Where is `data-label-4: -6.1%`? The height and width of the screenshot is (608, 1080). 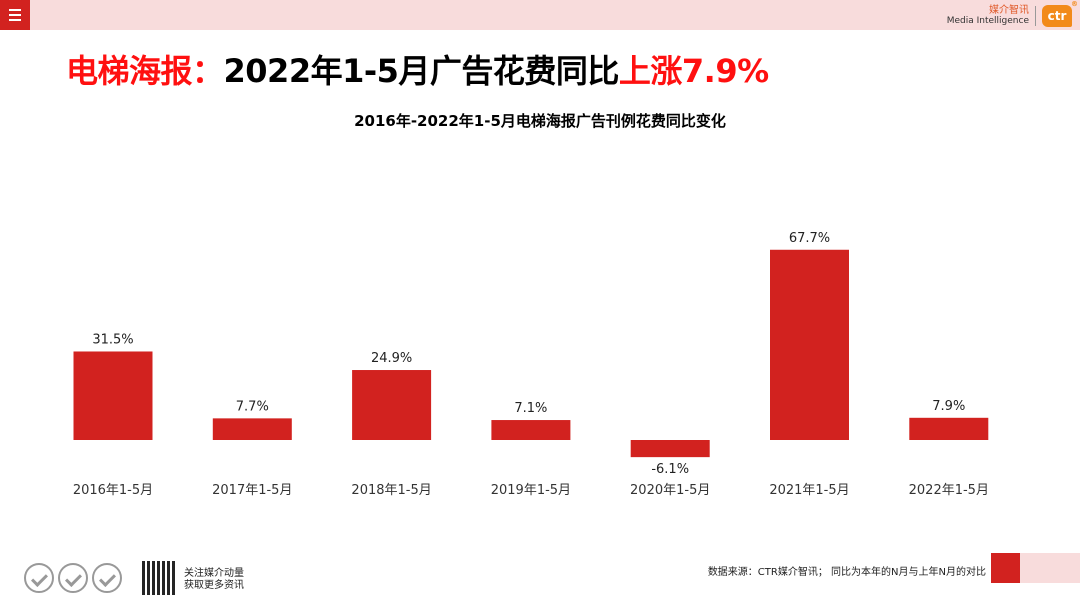 data-label-4: -6.1% is located at coordinates (670, 469).